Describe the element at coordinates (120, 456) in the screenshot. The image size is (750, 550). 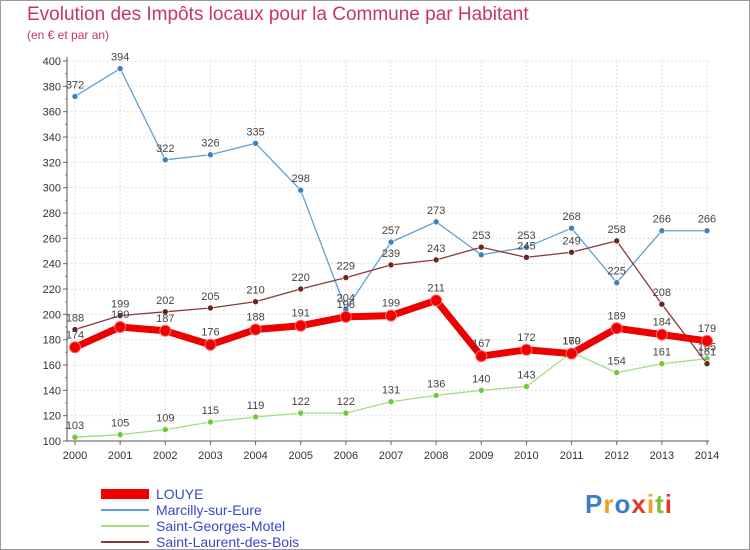
I see `x-tick-label: 2001` at that location.